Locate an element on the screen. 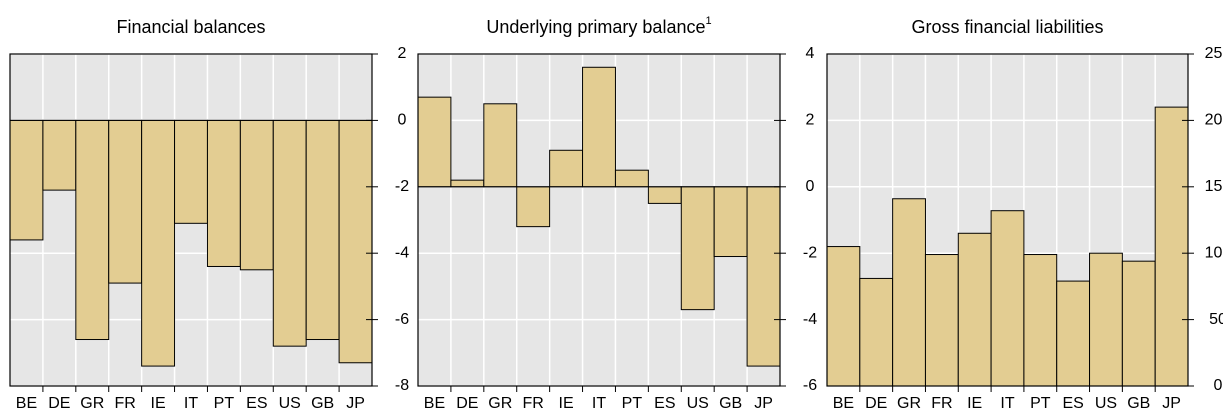 The image size is (1223, 414). y-tick-label: 100 is located at coordinates (1214, 252).